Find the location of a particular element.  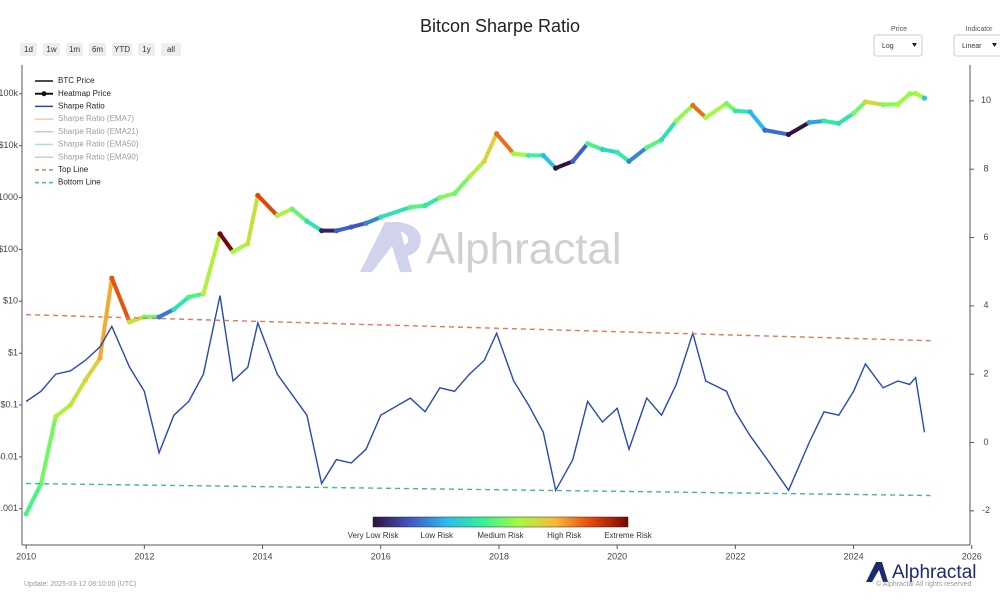

range-button: 1w is located at coordinates (51, 49).